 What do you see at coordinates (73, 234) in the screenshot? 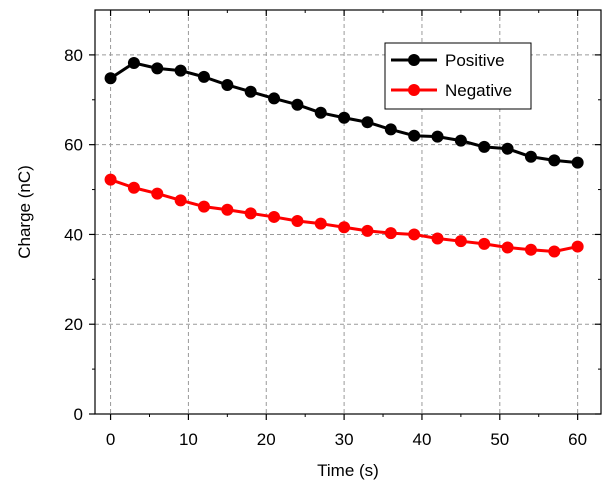
I see `y-tick-label: 40` at bounding box center [73, 234].